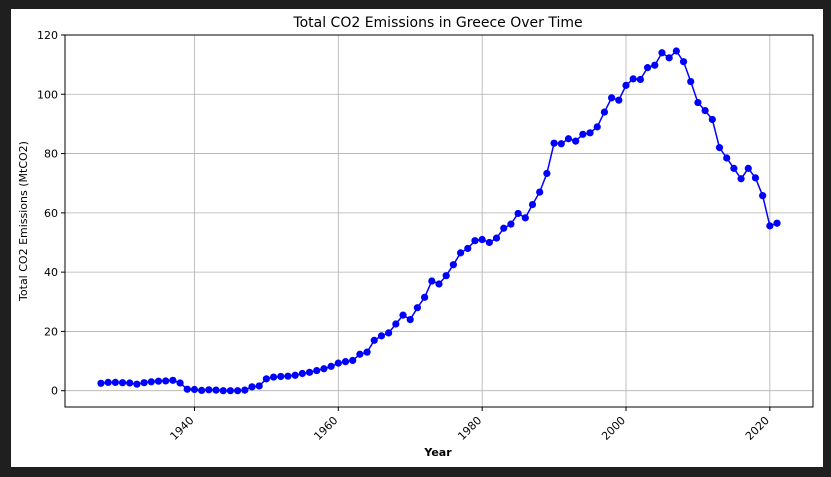 The height and width of the screenshot is (477, 831). What do you see at coordinates (325, 428) in the screenshot?
I see `x-tick-label: 1960` at bounding box center [325, 428].